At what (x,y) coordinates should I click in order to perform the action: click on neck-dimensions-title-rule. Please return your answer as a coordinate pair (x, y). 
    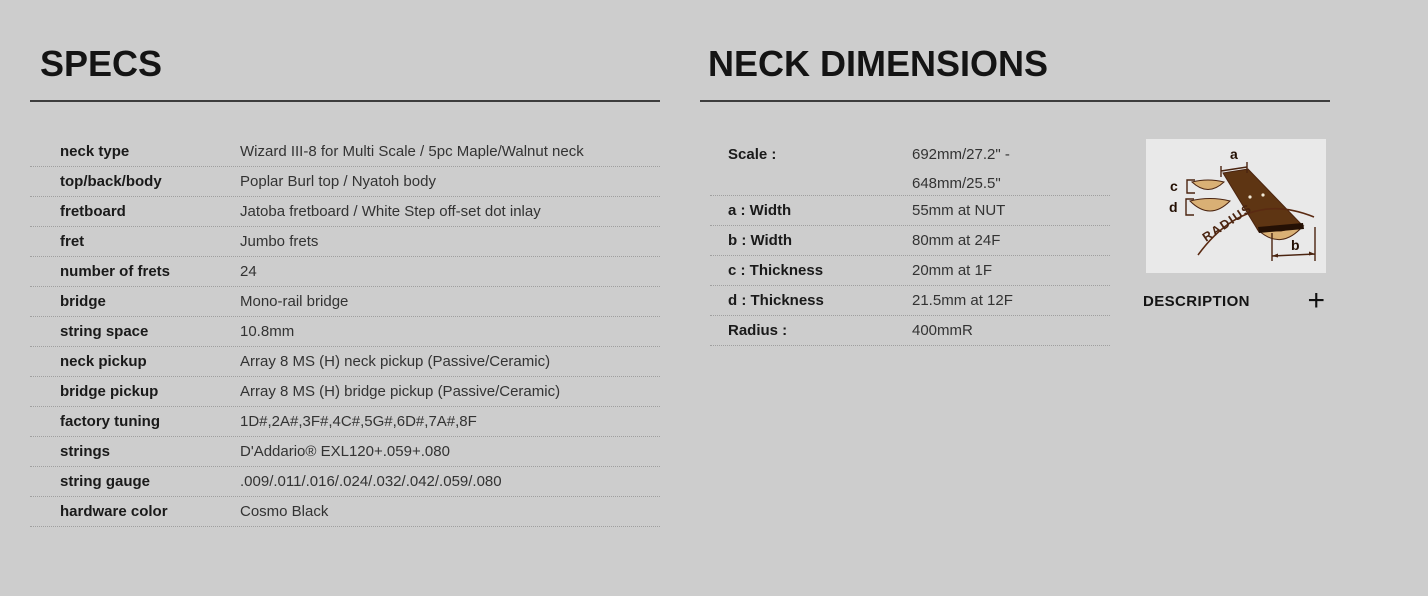
    Looking at the image, I should click on (1015, 101).